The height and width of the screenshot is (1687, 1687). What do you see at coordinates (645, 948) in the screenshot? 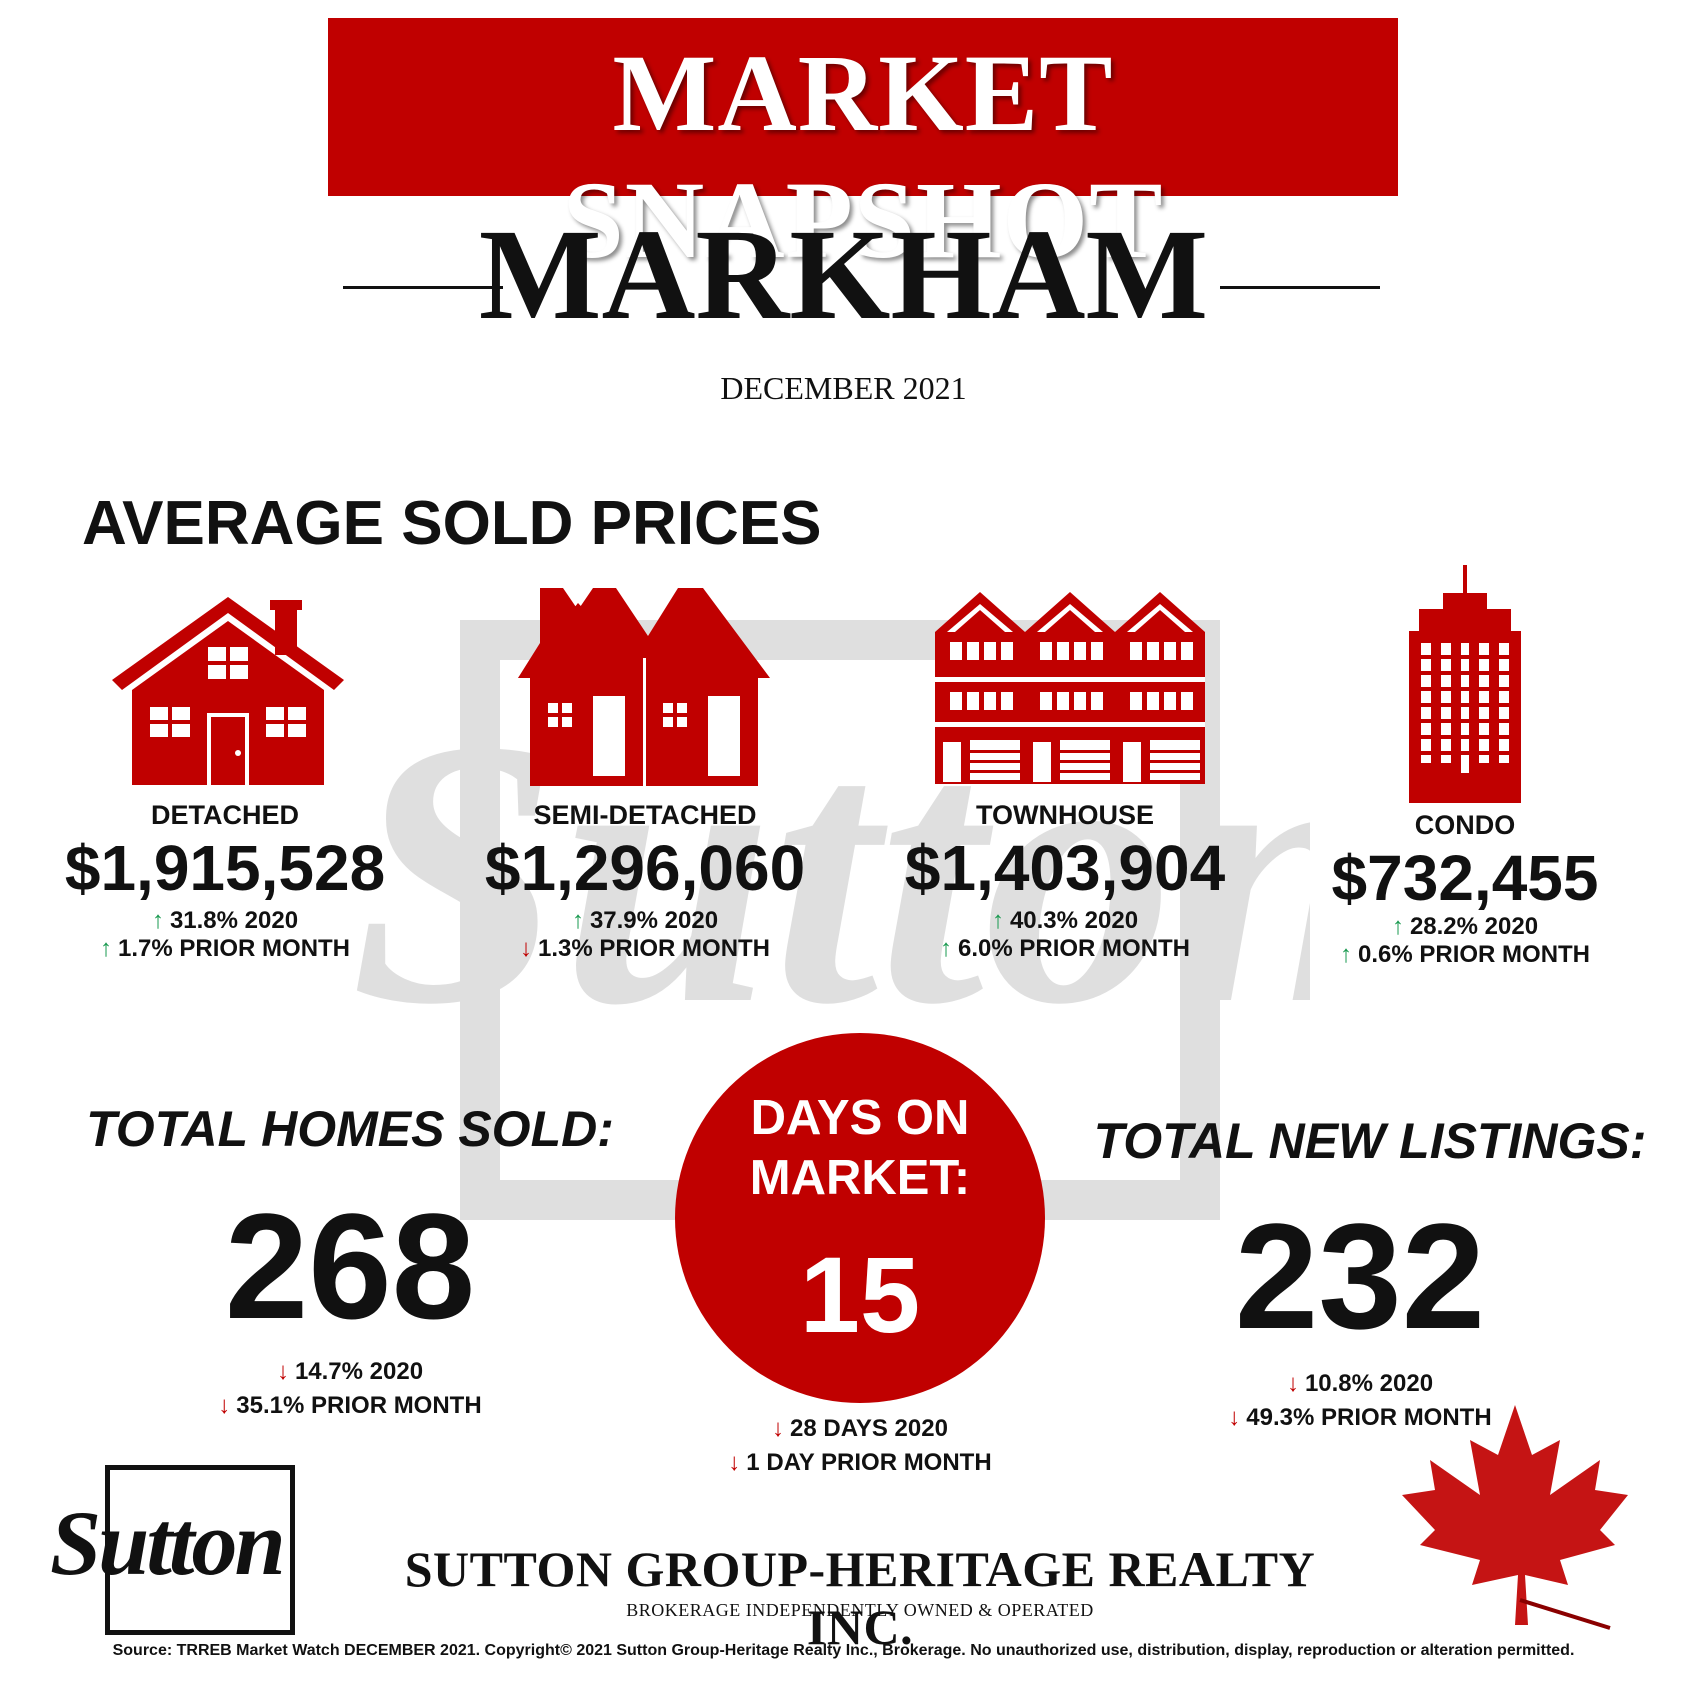
I see `semi-detached-month-change: ↓ 1.3% PRIOR MONTH` at bounding box center [645, 948].